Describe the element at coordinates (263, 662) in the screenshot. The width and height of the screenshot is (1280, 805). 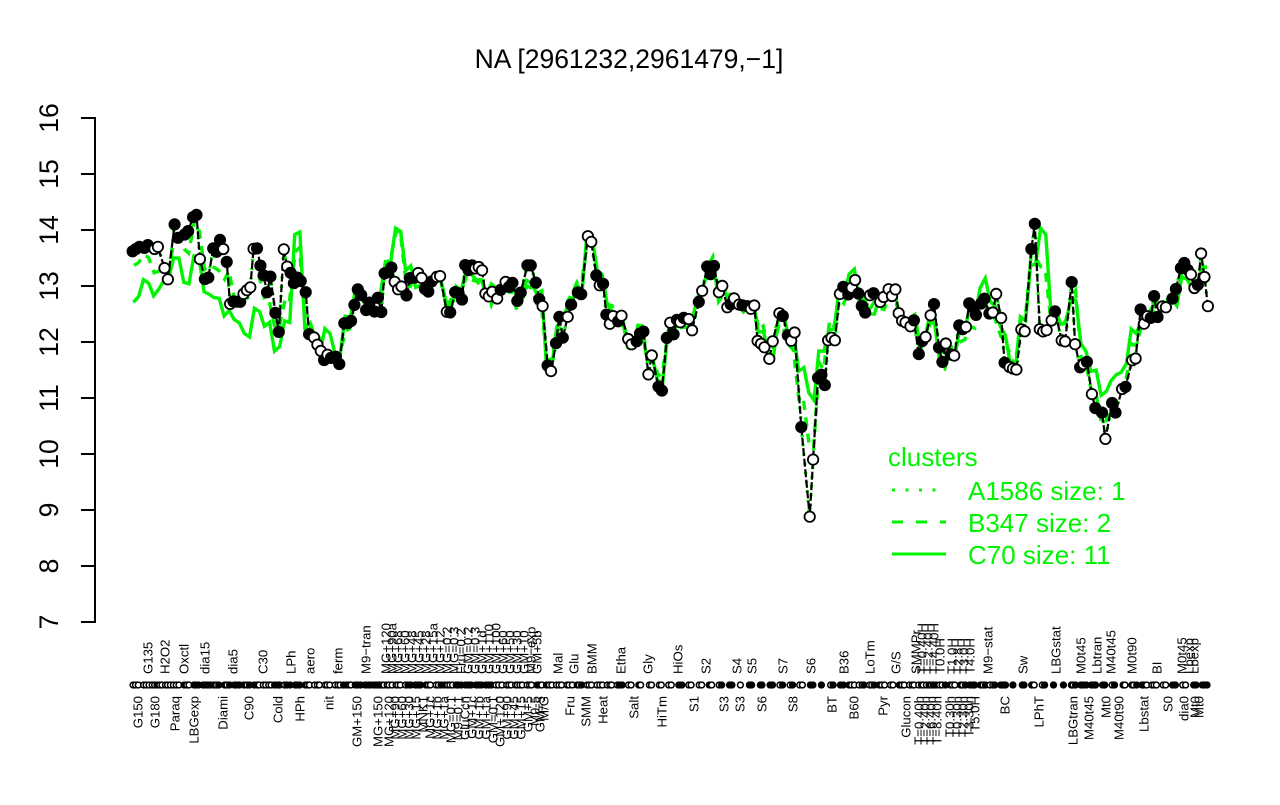
I see `svg-text: C30` at that location.